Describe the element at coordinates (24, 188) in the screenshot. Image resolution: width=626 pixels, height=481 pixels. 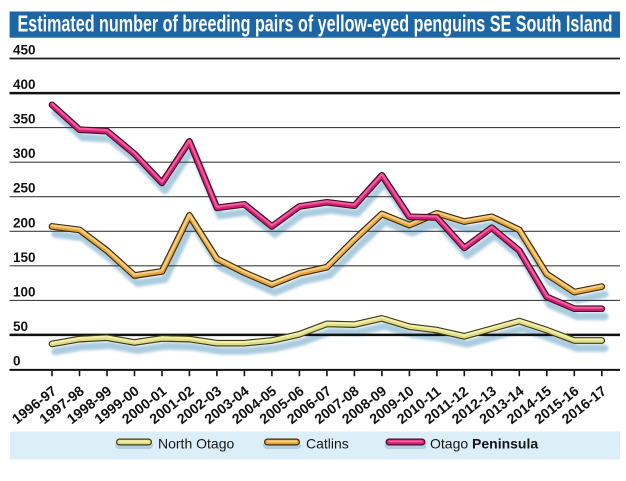
I see `svg-text: 250` at that location.